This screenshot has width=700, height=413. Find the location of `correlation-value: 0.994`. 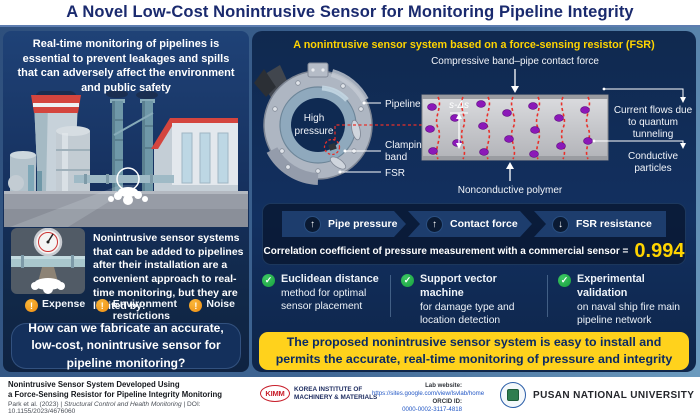

correlation-value: 0.994 is located at coordinates (659, 251).